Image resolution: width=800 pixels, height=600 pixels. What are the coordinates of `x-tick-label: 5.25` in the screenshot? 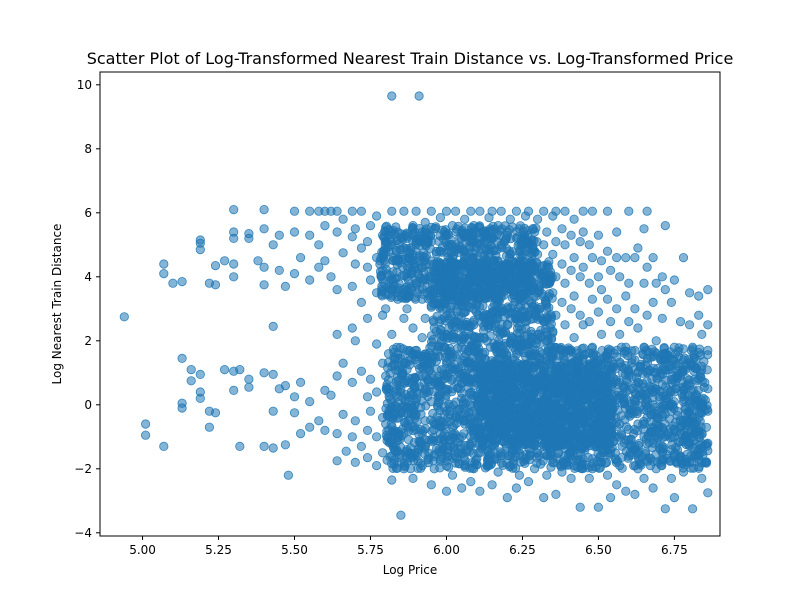 It's located at (218, 550).